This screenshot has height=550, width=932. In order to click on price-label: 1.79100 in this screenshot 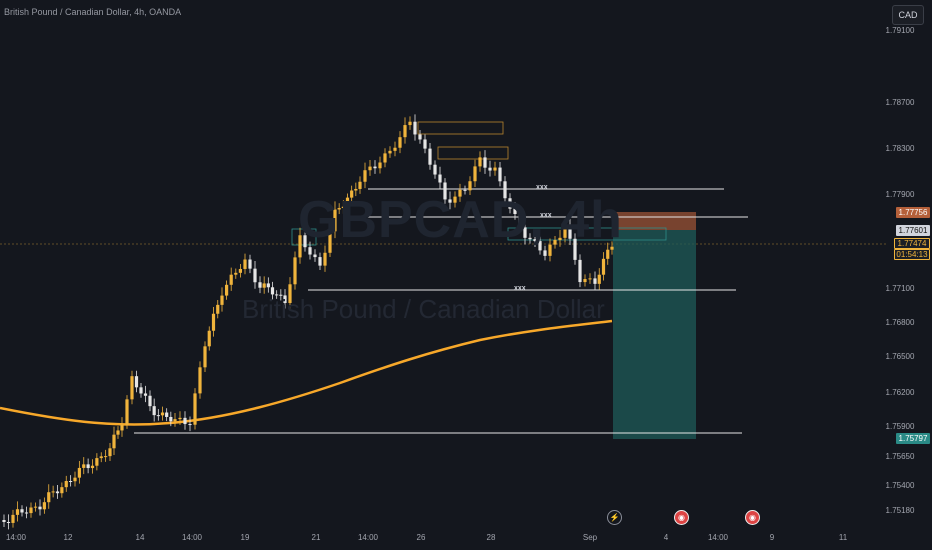, I will do `click(900, 30)`.